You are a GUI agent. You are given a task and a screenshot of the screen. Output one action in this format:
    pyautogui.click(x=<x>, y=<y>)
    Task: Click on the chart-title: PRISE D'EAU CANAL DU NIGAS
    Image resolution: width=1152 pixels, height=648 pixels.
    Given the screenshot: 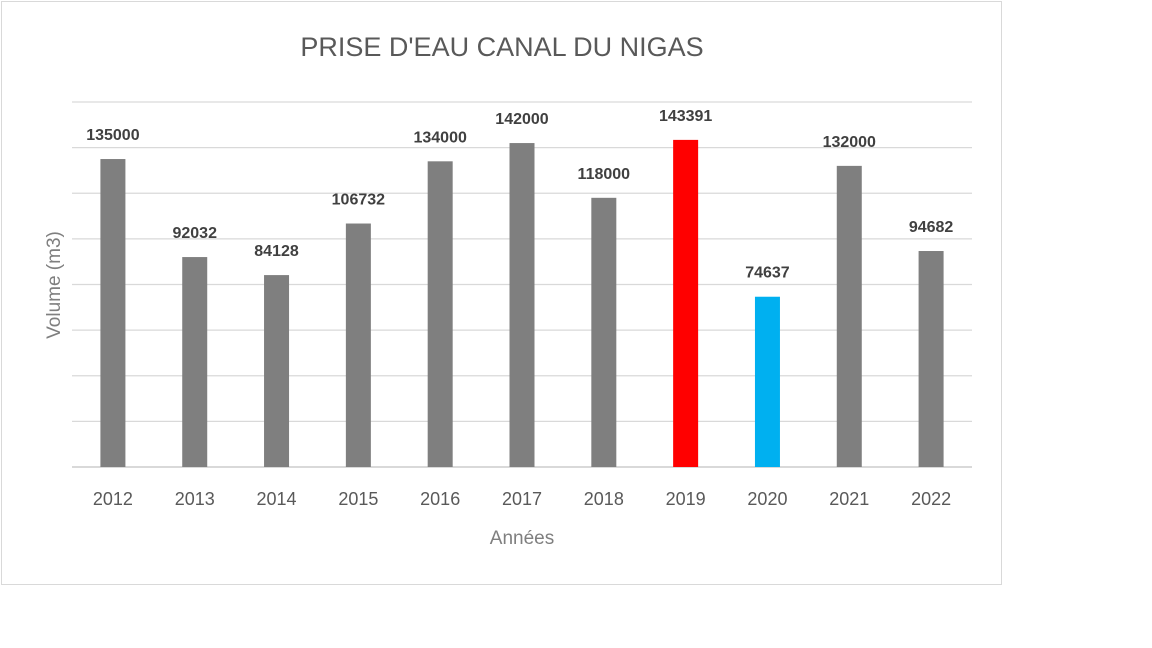 What is the action you would take?
    pyautogui.click(x=501, y=47)
    